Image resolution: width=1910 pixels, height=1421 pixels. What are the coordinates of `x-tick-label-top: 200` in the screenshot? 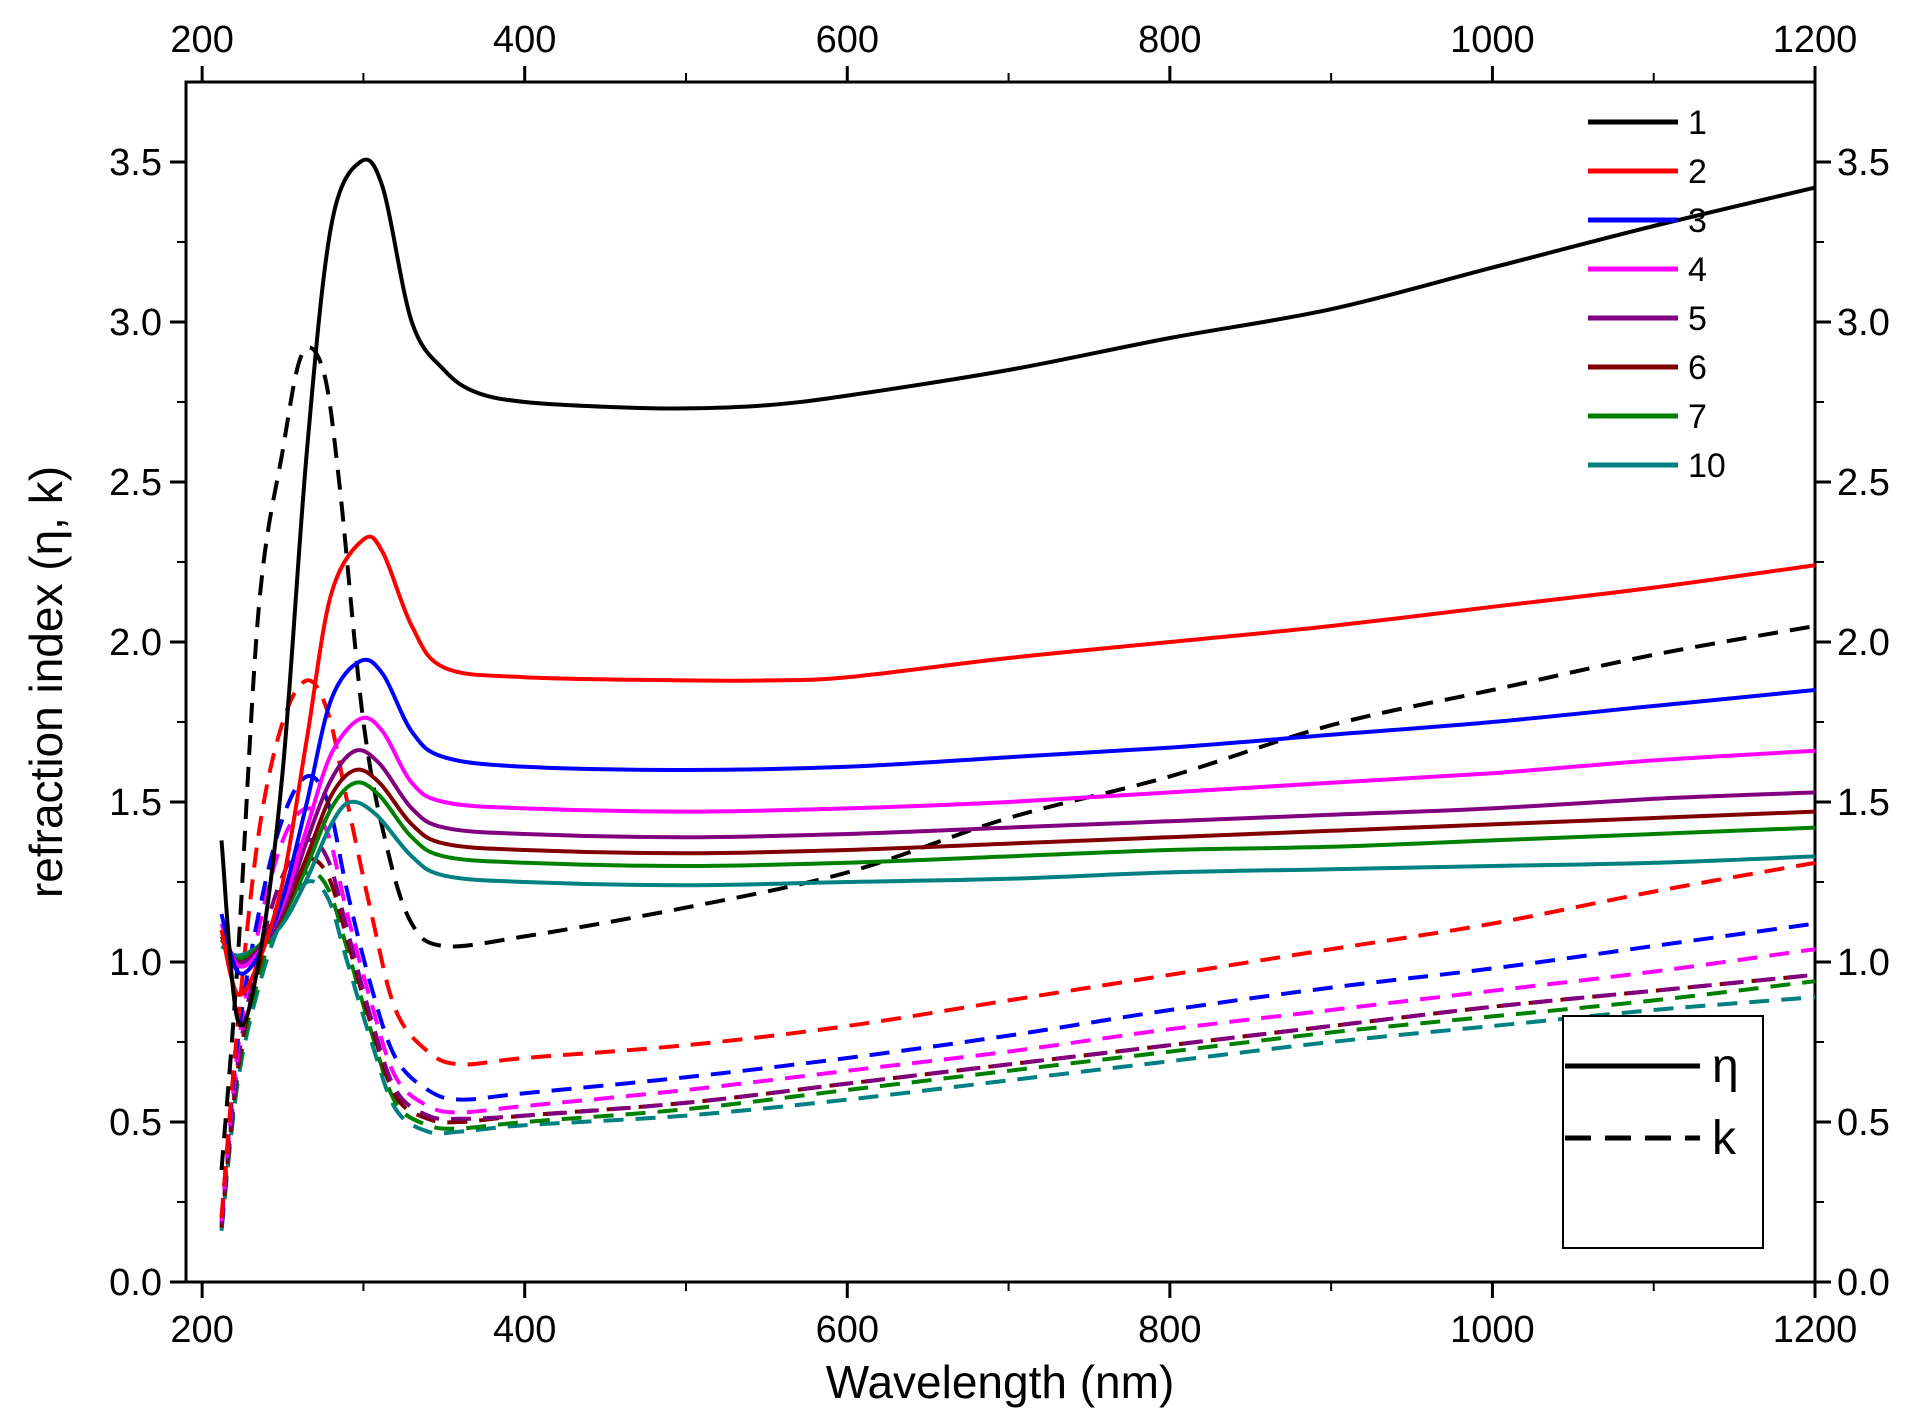 It's located at (201, 40).